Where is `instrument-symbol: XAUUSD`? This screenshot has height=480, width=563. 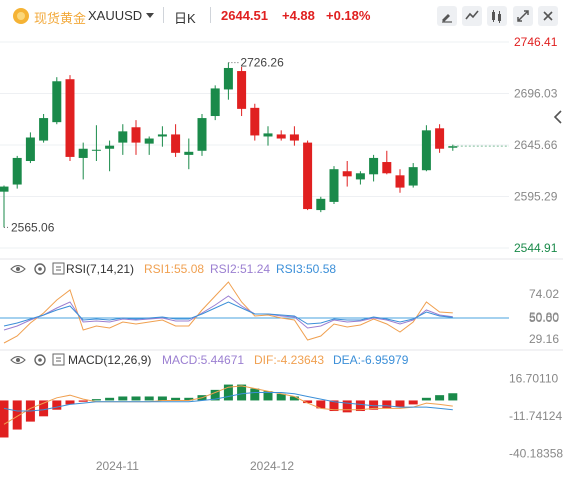
instrument-symbol: XAUUSD is located at coordinates (115, 15).